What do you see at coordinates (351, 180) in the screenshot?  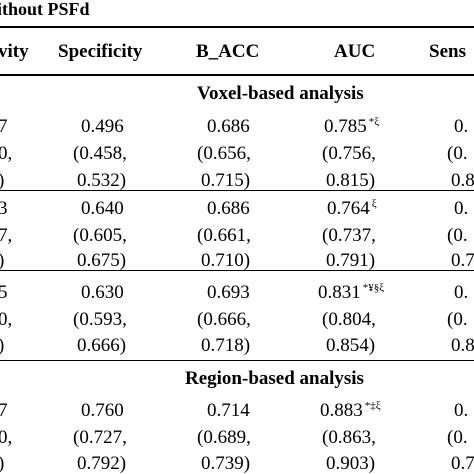 I see `cell-auc-ci-high: 0.815)` at bounding box center [351, 180].